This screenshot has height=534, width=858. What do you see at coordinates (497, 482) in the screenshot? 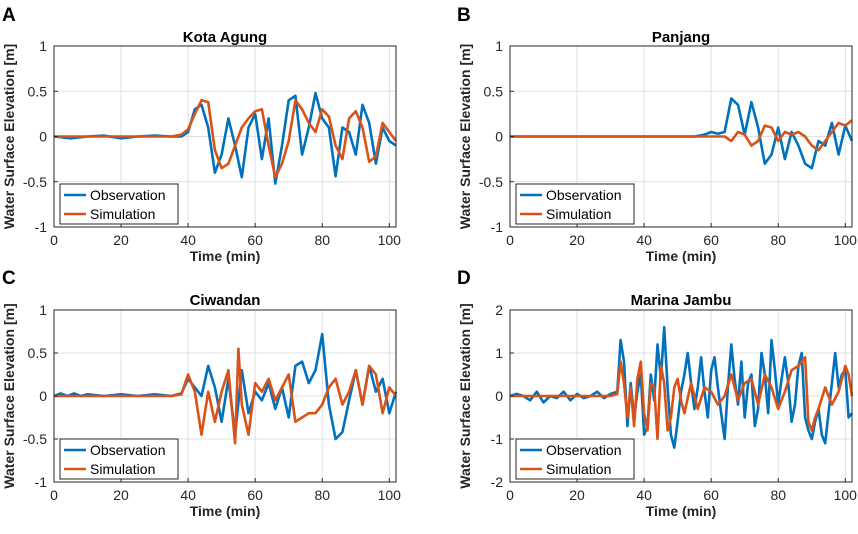
I see `y-tick-label: -2` at bounding box center [497, 482].